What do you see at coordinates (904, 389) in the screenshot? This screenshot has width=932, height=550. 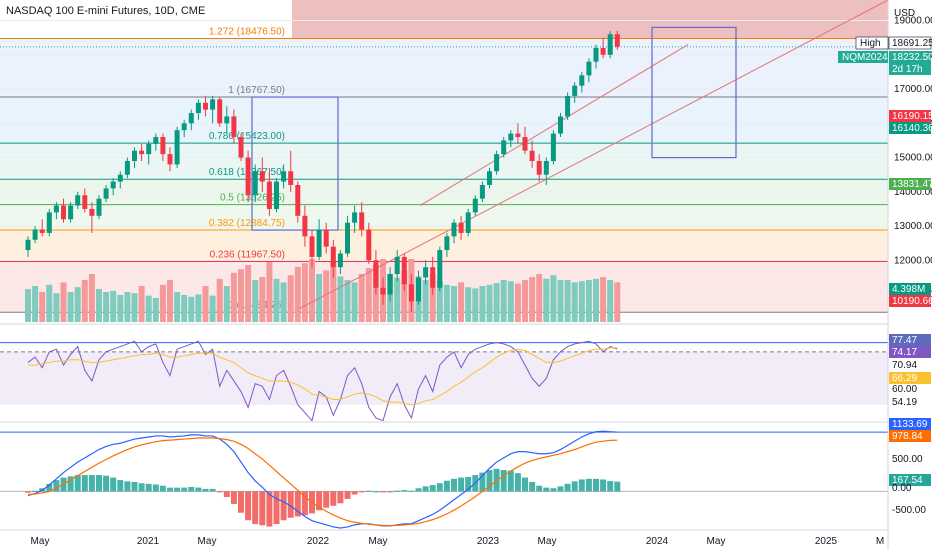 I see `rsi-axis-label: 60.00` at bounding box center [904, 389].